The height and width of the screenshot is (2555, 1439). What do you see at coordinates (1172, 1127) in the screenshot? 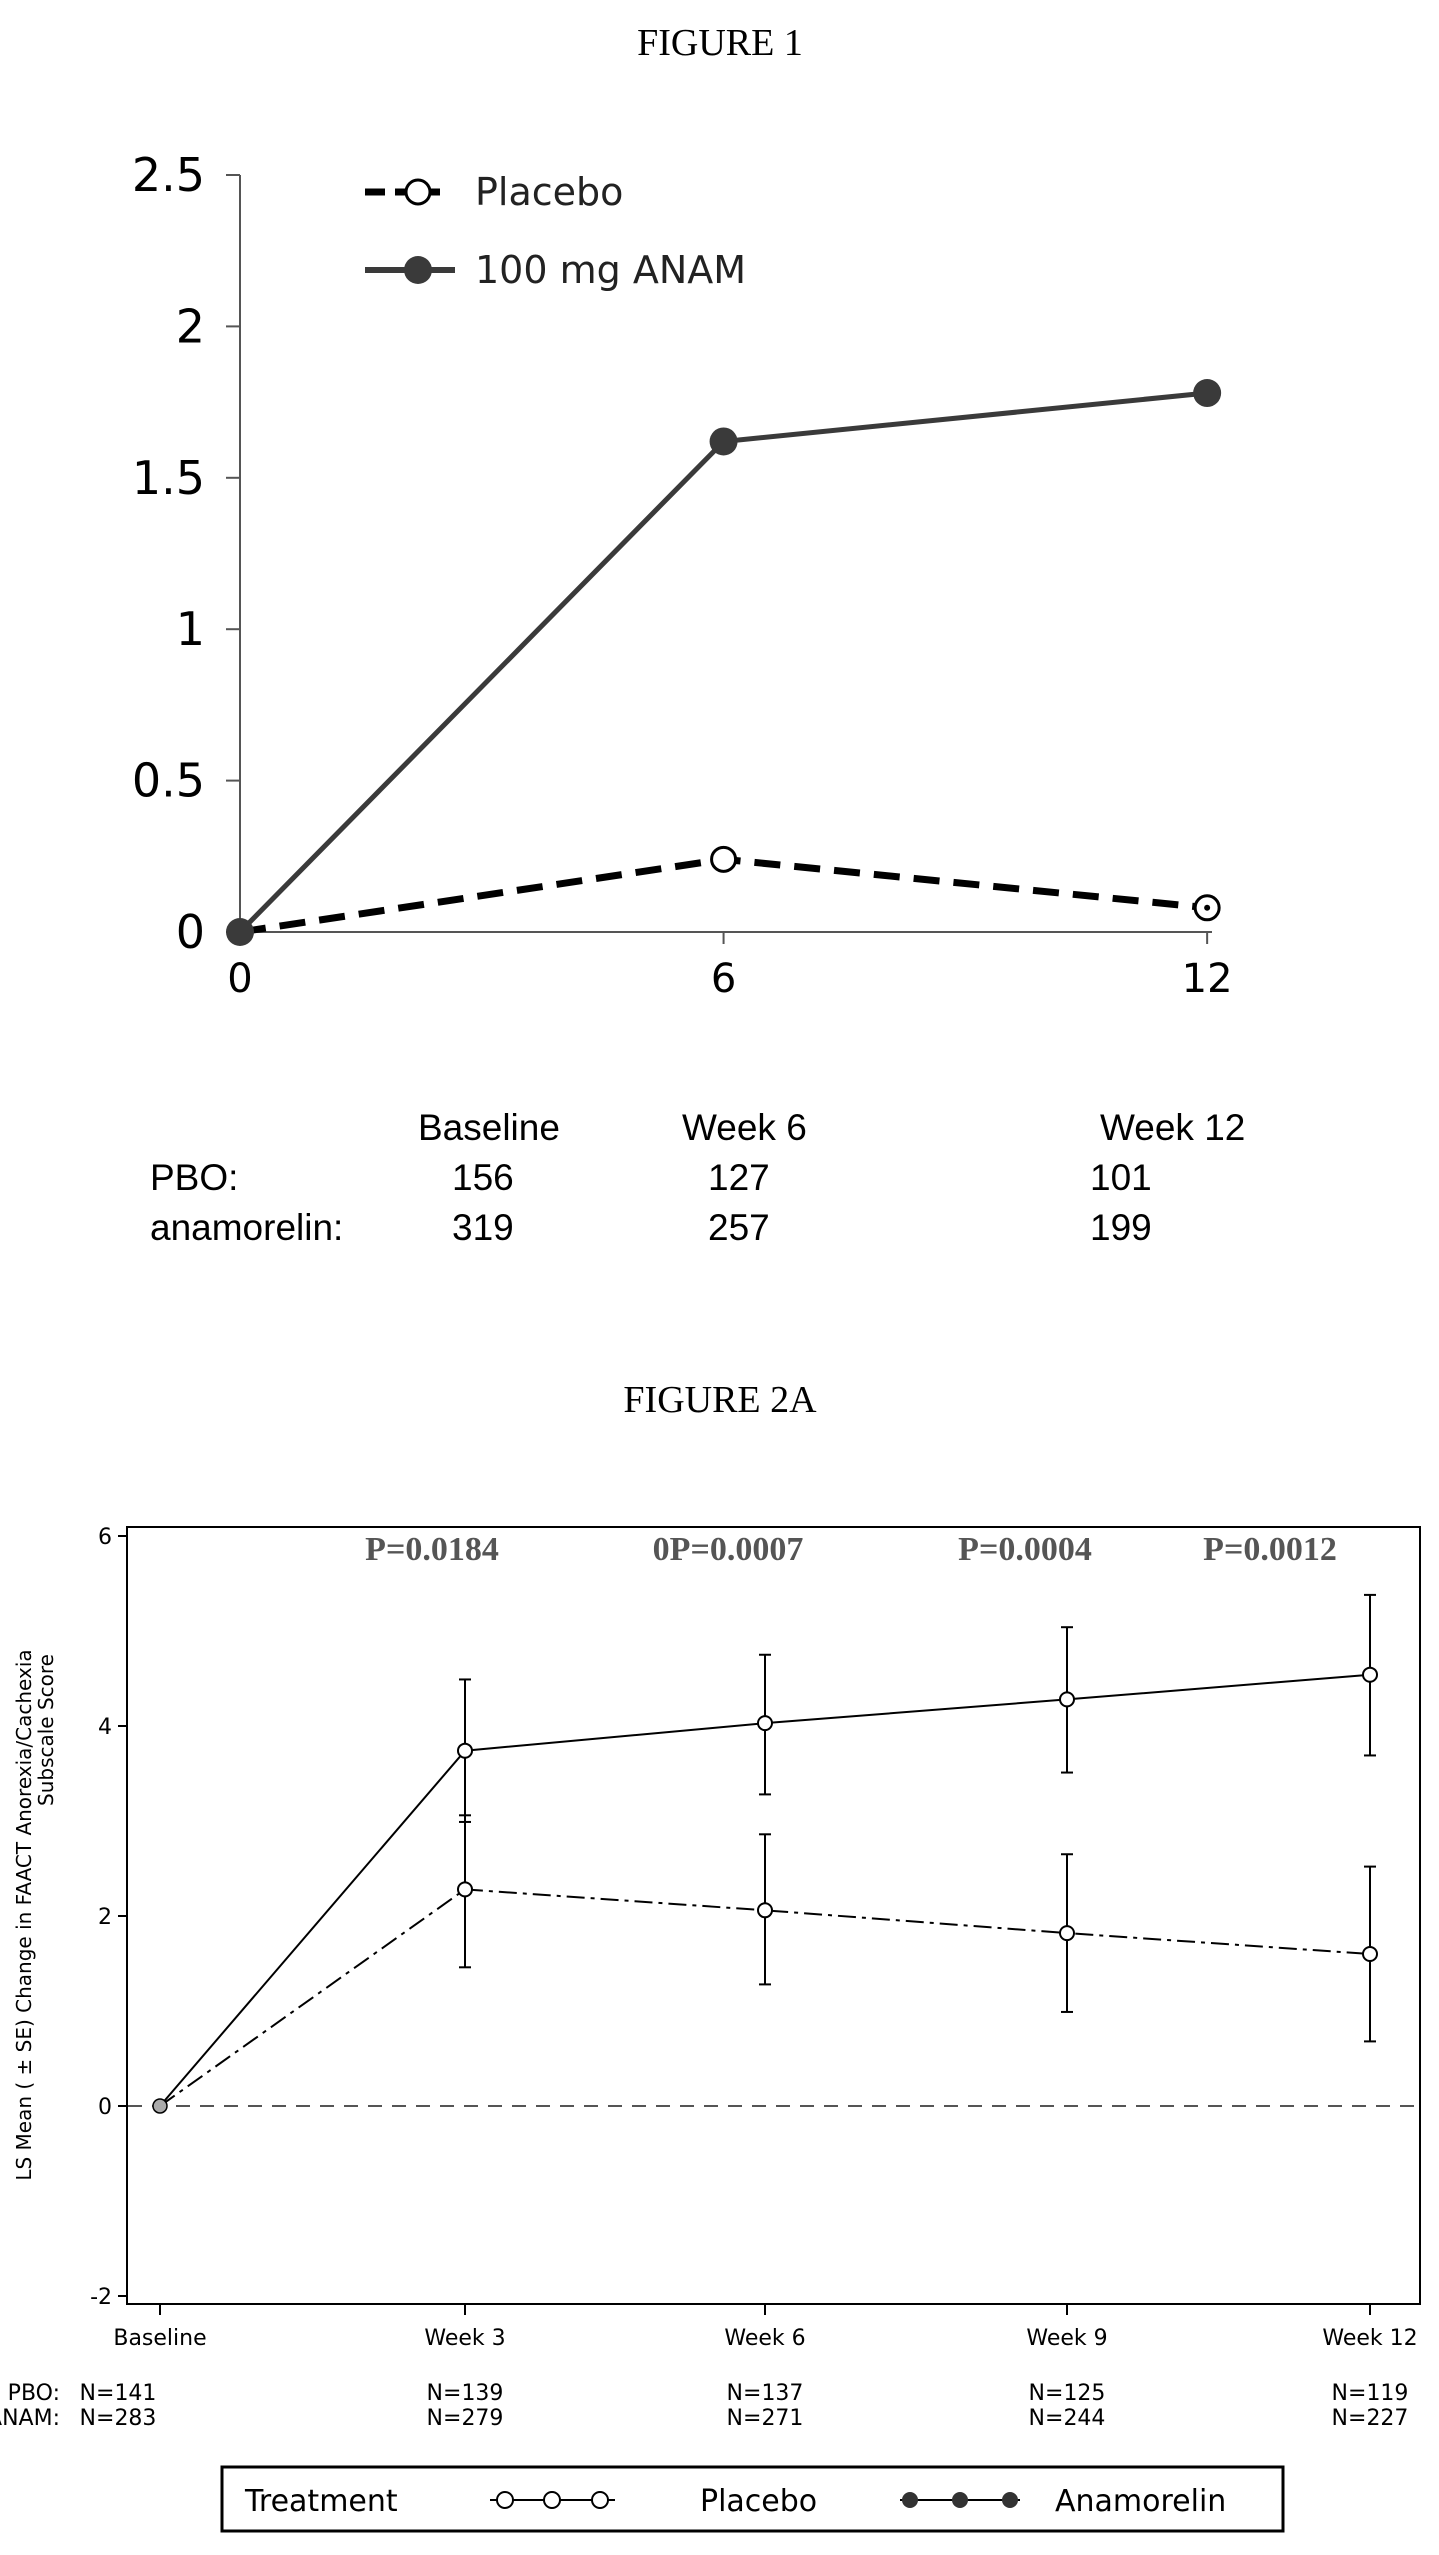
I see `fig1-table-header-week12: Week 12` at bounding box center [1172, 1127].